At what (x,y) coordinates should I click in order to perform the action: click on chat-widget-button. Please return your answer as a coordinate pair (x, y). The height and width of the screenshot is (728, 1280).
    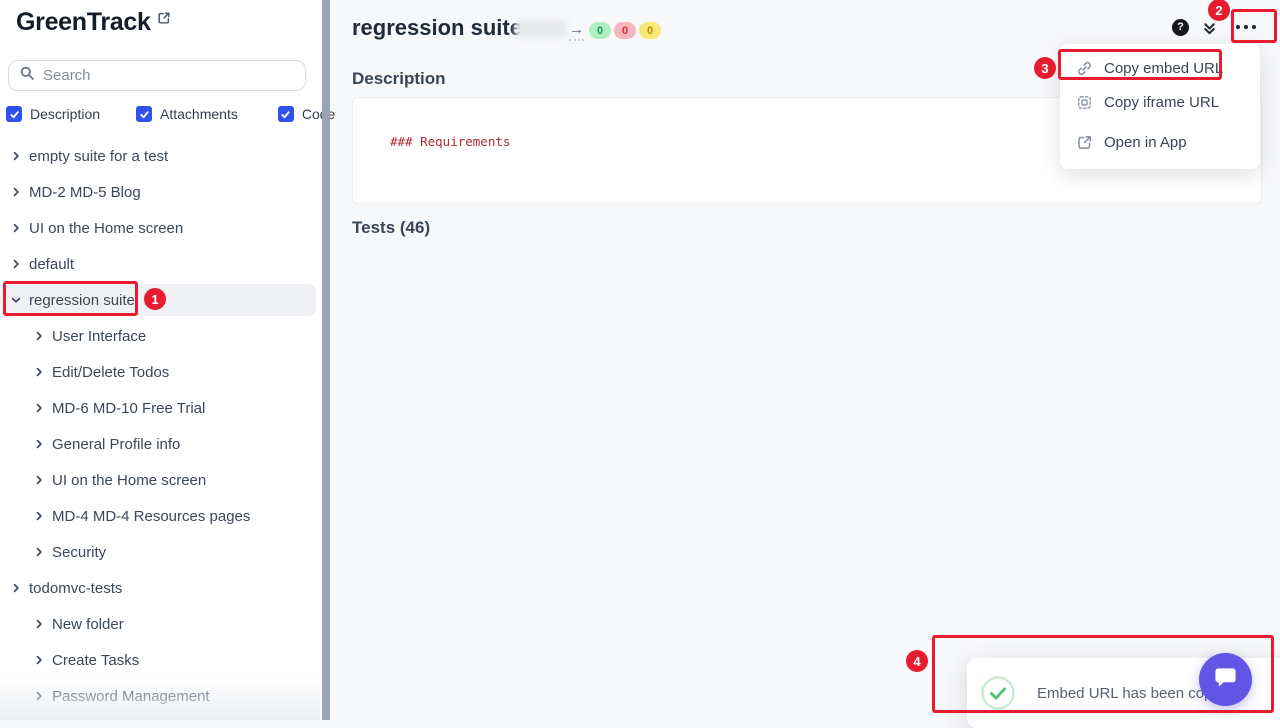
    Looking at the image, I should click on (1225, 679).